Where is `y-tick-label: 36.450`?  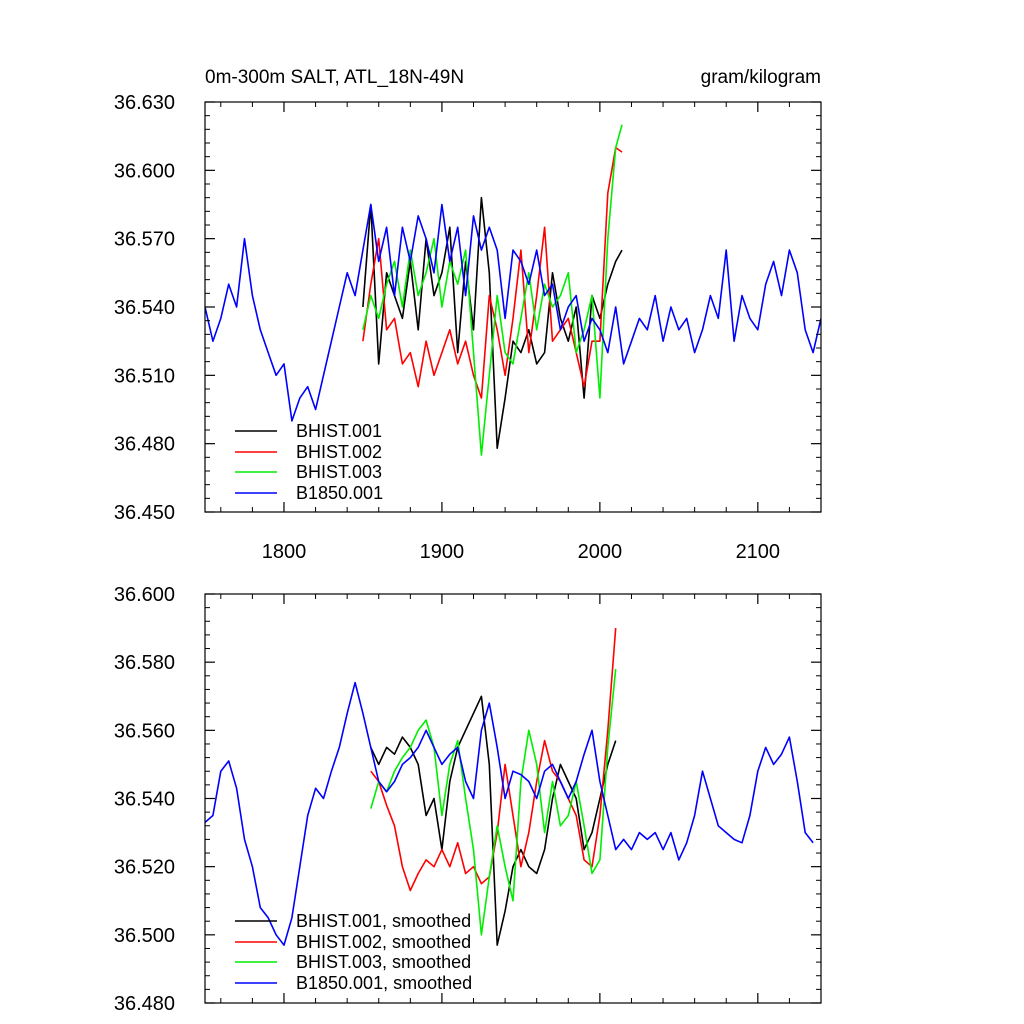 y-tick-label: 36.450 is located at coordinates (144, 513).